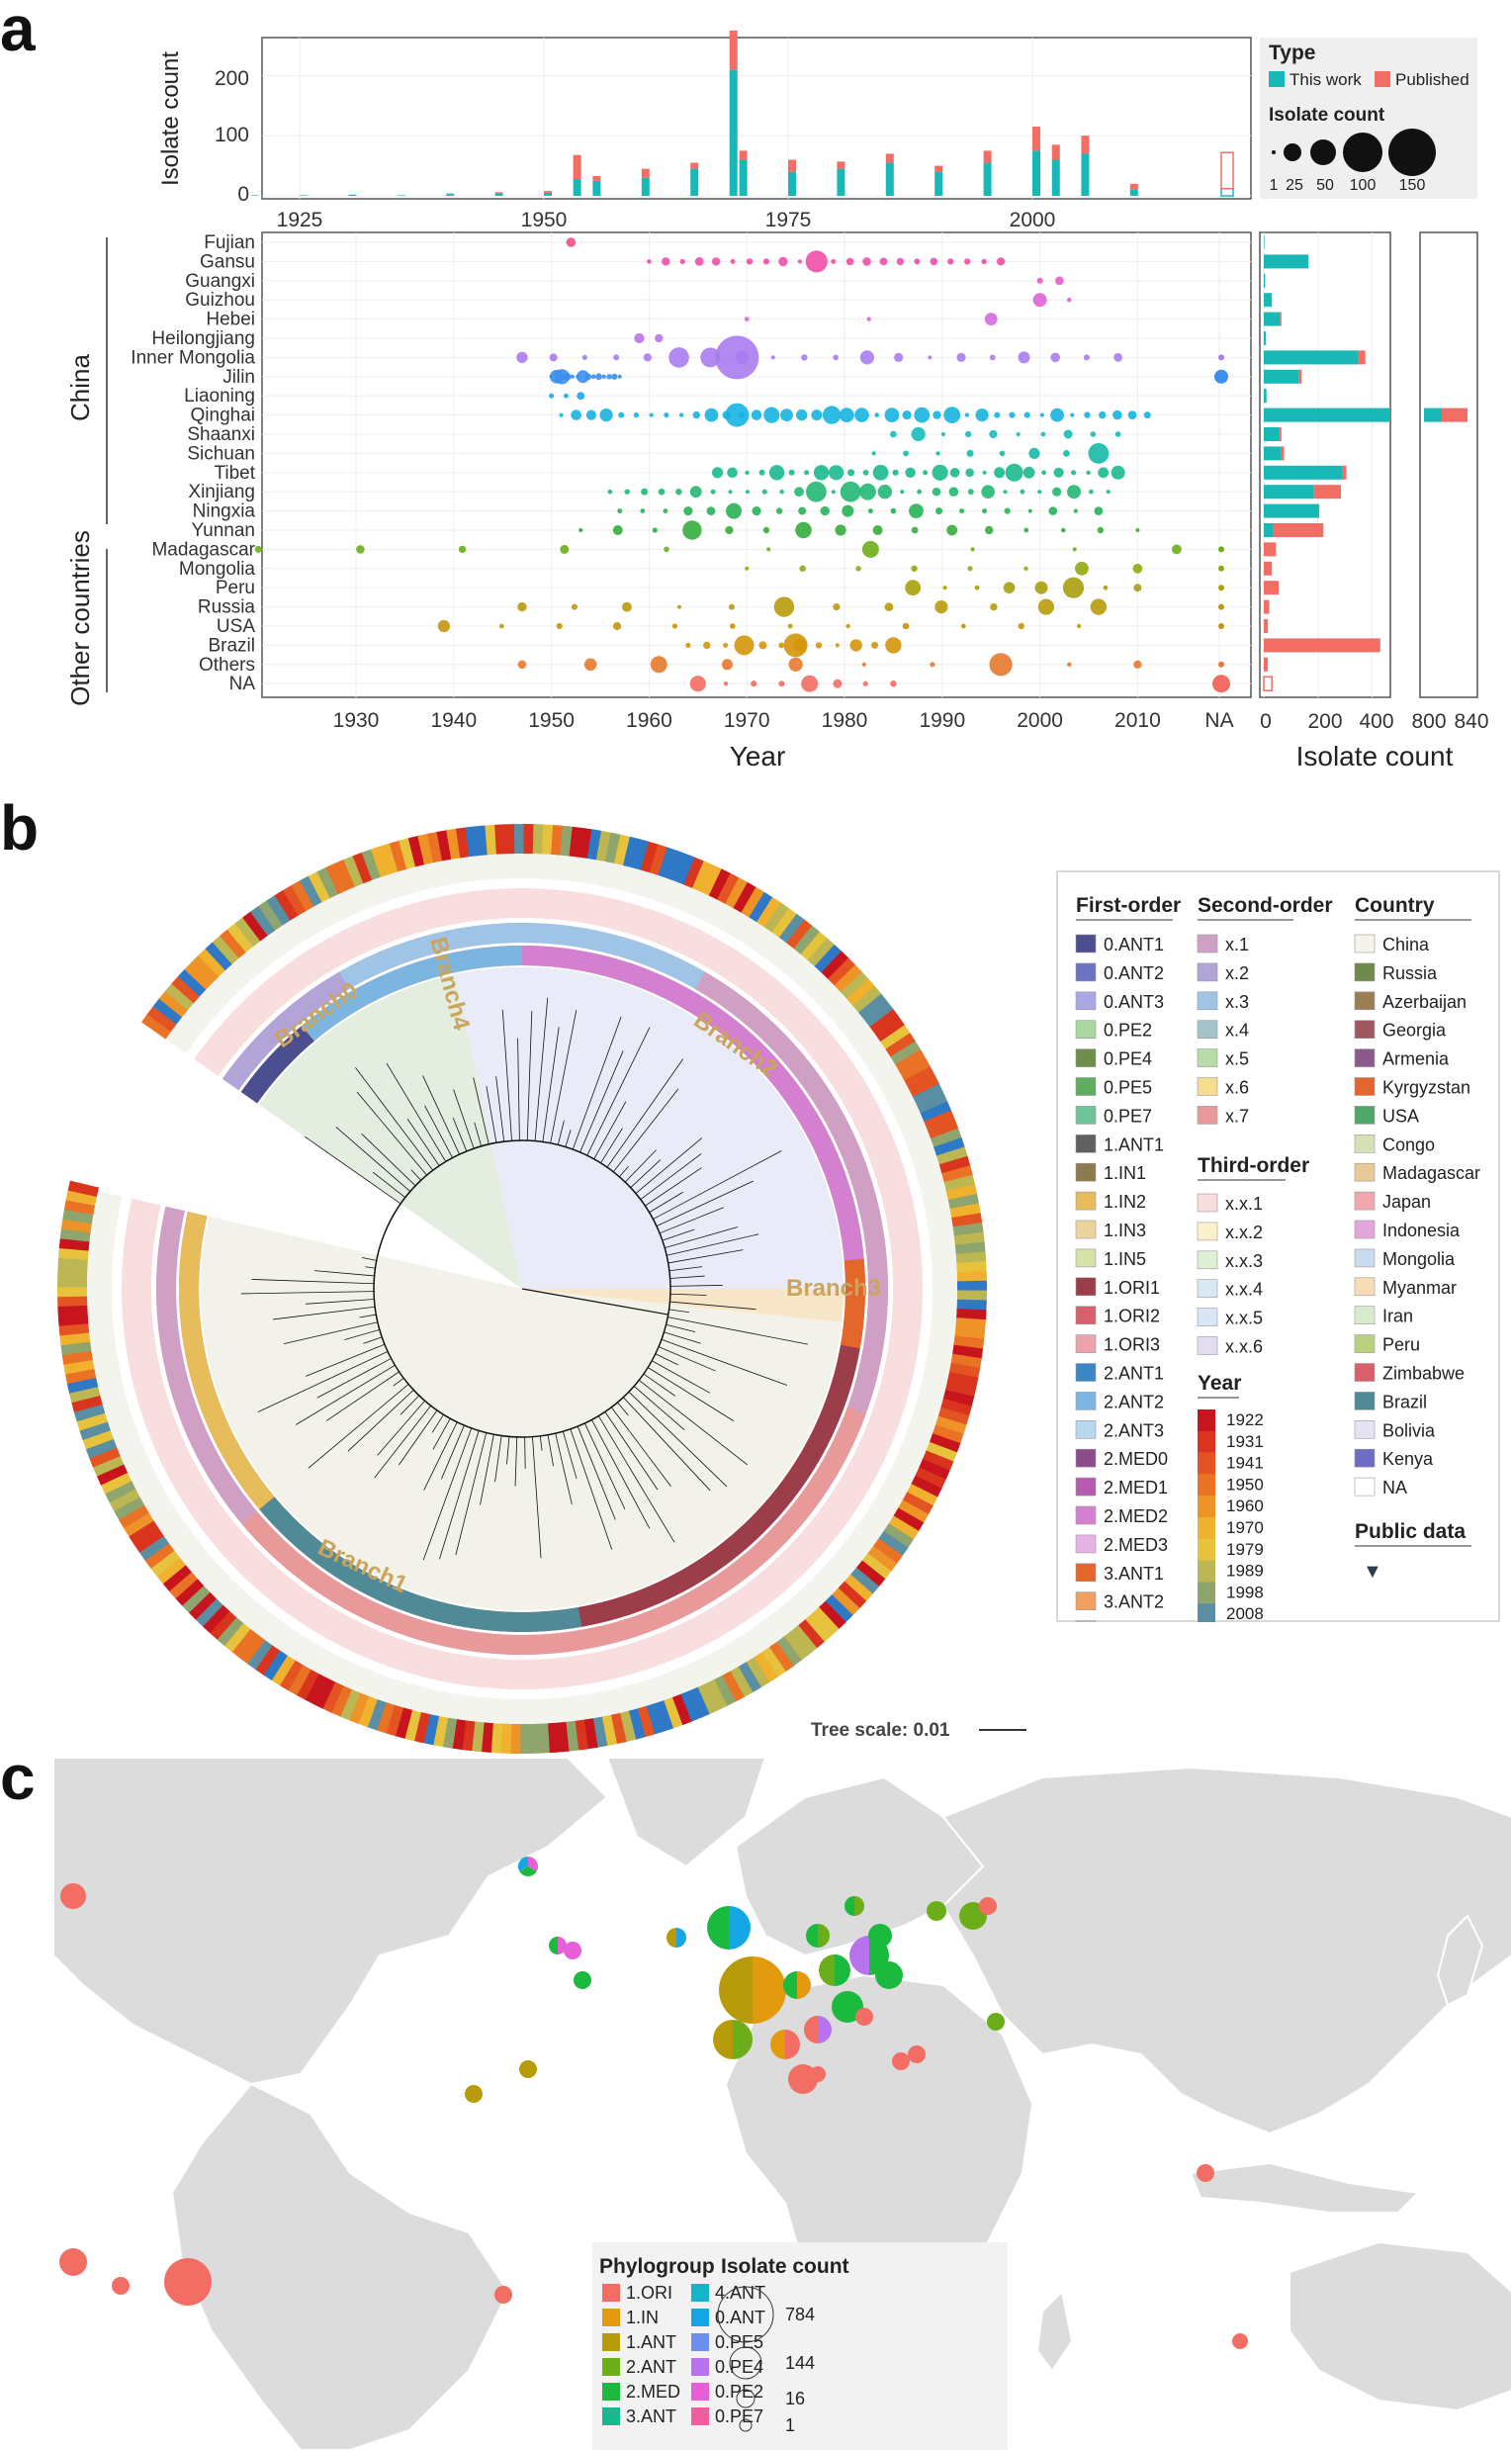  Describe the element at coordinates (1428, 721) in the screenshot. I see `right-tick-800: 800` at that location.